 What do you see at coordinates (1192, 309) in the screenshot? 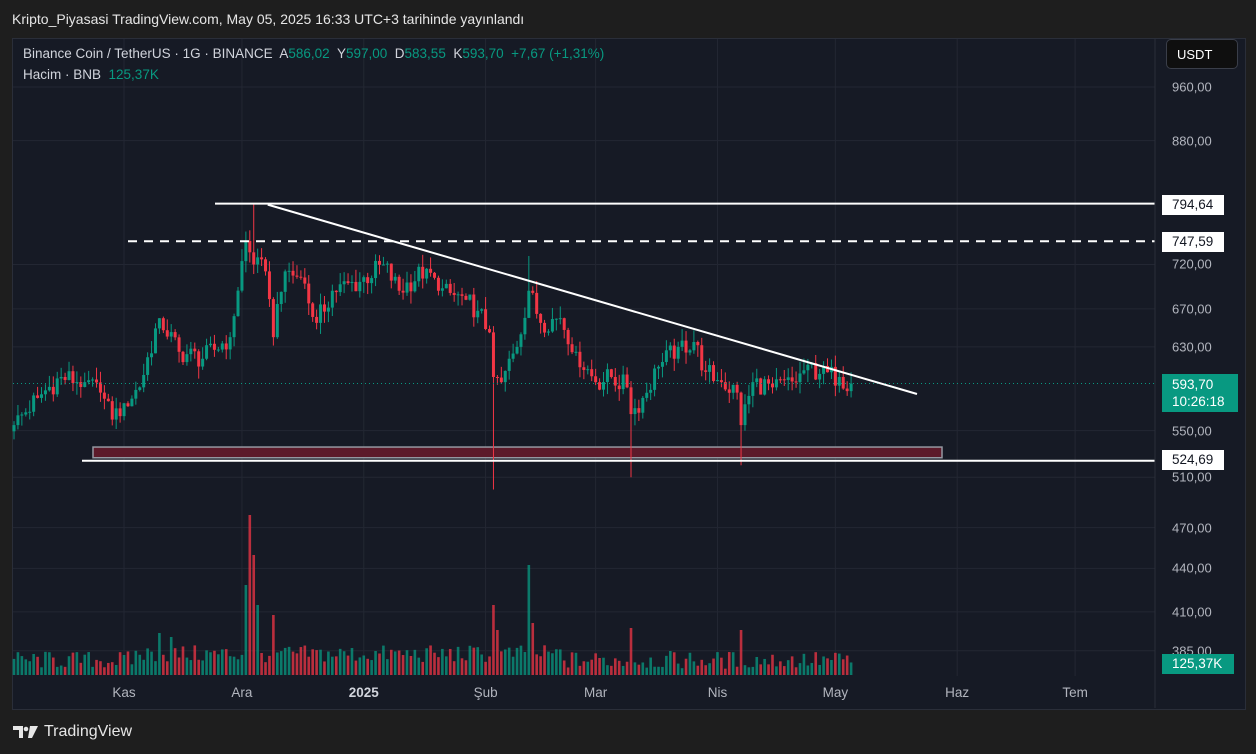
I see `price-tick-label: 670,00` at bounding box center [1192, 309].